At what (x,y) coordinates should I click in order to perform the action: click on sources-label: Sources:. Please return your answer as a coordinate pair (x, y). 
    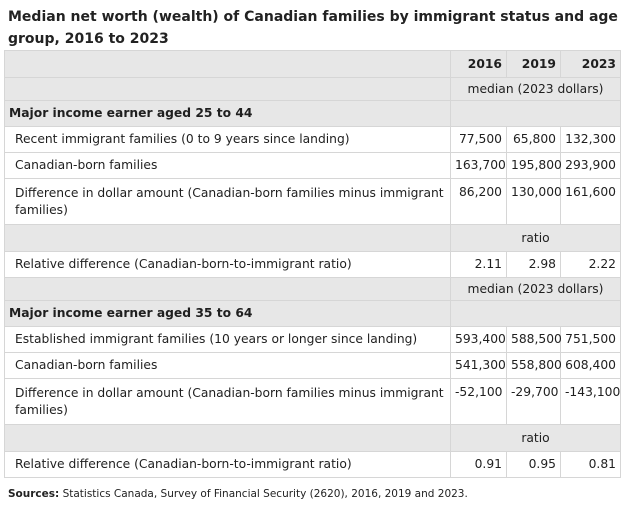
    Looking at the image, I should click on (34, 494).